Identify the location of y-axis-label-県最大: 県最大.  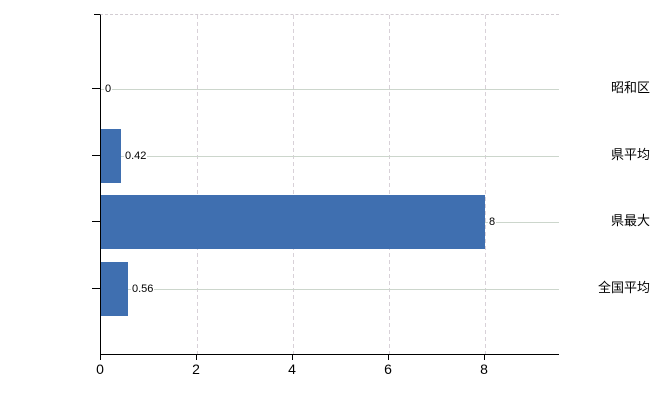
(630, 220).